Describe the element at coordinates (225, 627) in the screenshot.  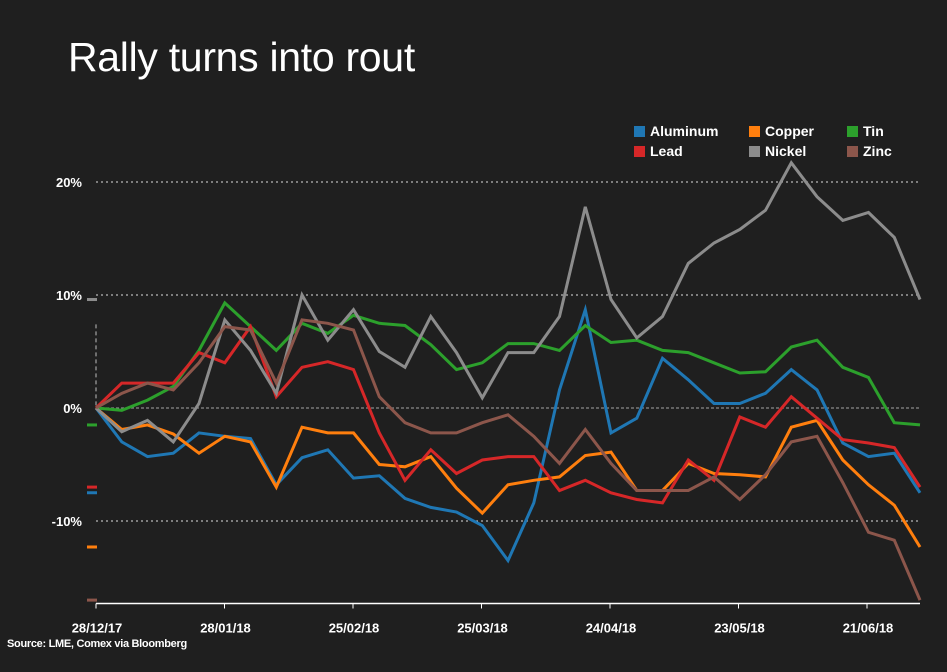
I see `x-tick-label: 28/01/18` at that location.